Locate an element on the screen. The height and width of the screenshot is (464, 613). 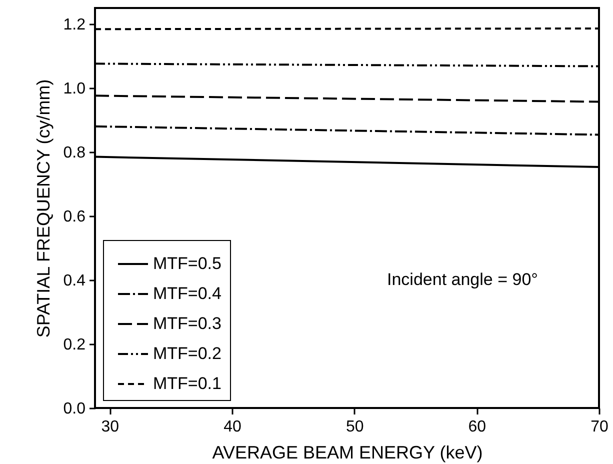
y-tick-label: 0.0 is located at coordinates (74, 409).